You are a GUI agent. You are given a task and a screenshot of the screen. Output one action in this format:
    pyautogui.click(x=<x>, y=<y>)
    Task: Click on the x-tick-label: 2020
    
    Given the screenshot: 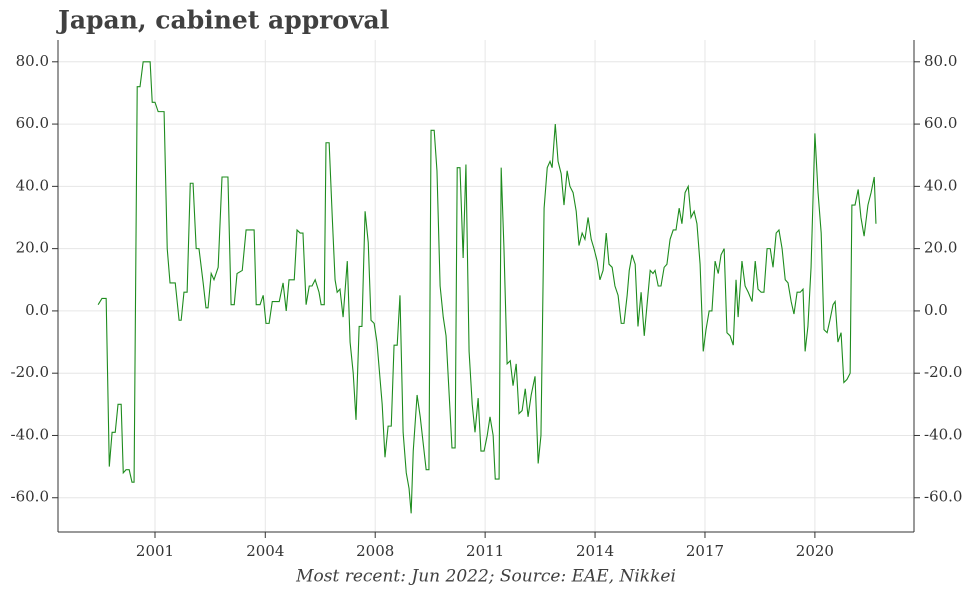 What is the action you would take?
    pyautogui.click(x=815, y=551)
    